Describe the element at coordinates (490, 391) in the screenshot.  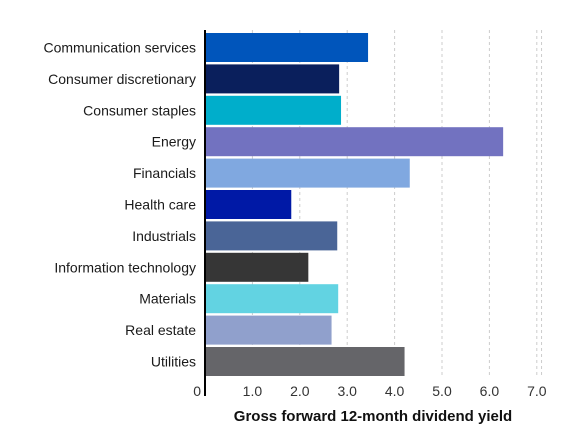
I see `x-tick-label: 6.0` at that location.